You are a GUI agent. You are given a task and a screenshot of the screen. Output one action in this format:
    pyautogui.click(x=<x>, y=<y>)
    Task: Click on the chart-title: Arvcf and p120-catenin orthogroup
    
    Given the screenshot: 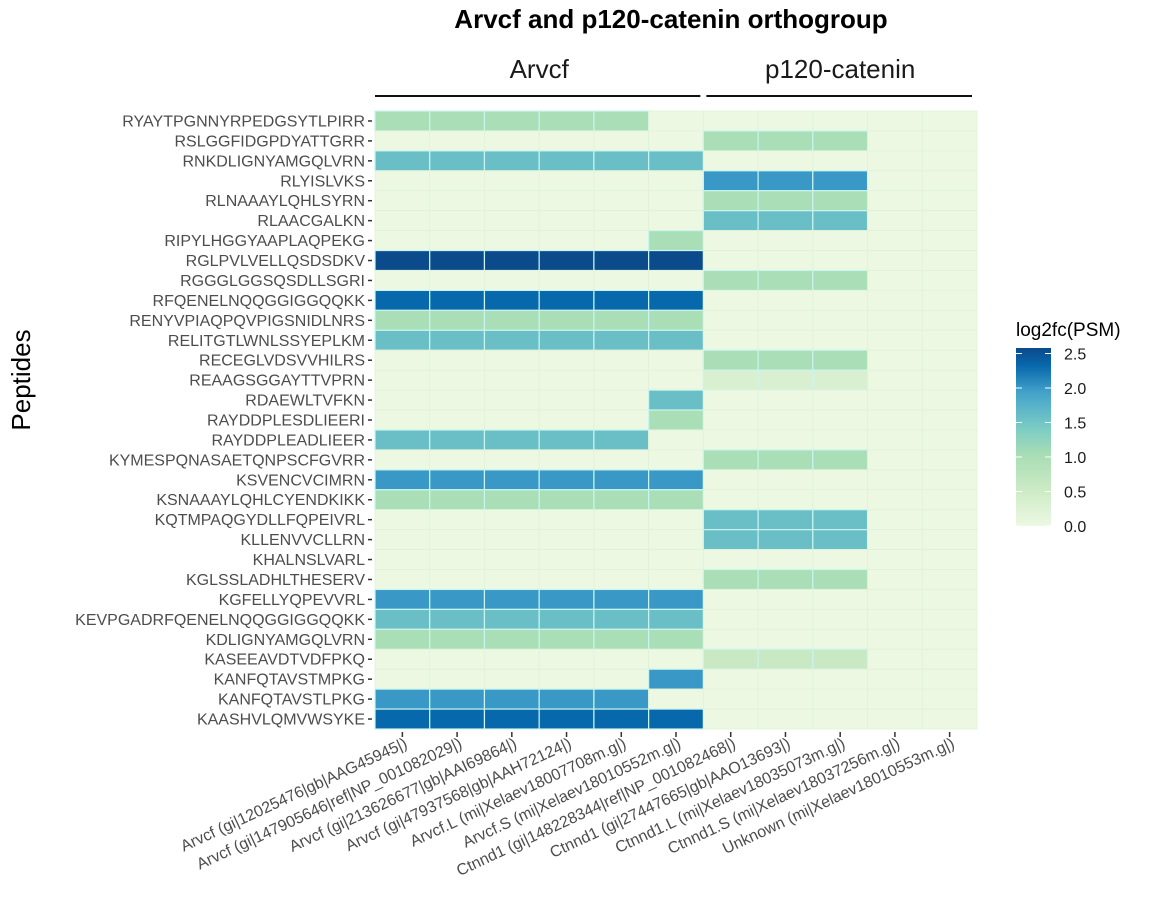 What is the action you would take?
    pyautogui.click(x=670, y=19)
    